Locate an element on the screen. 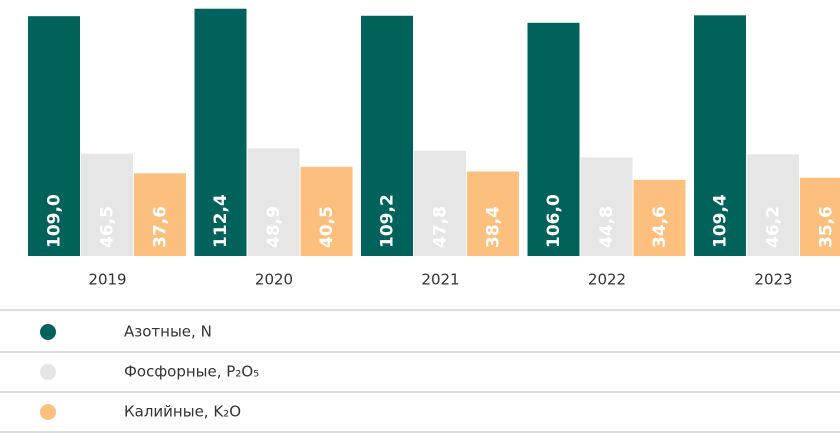  value-label: 46,5 is located at coordinates (108, 227).